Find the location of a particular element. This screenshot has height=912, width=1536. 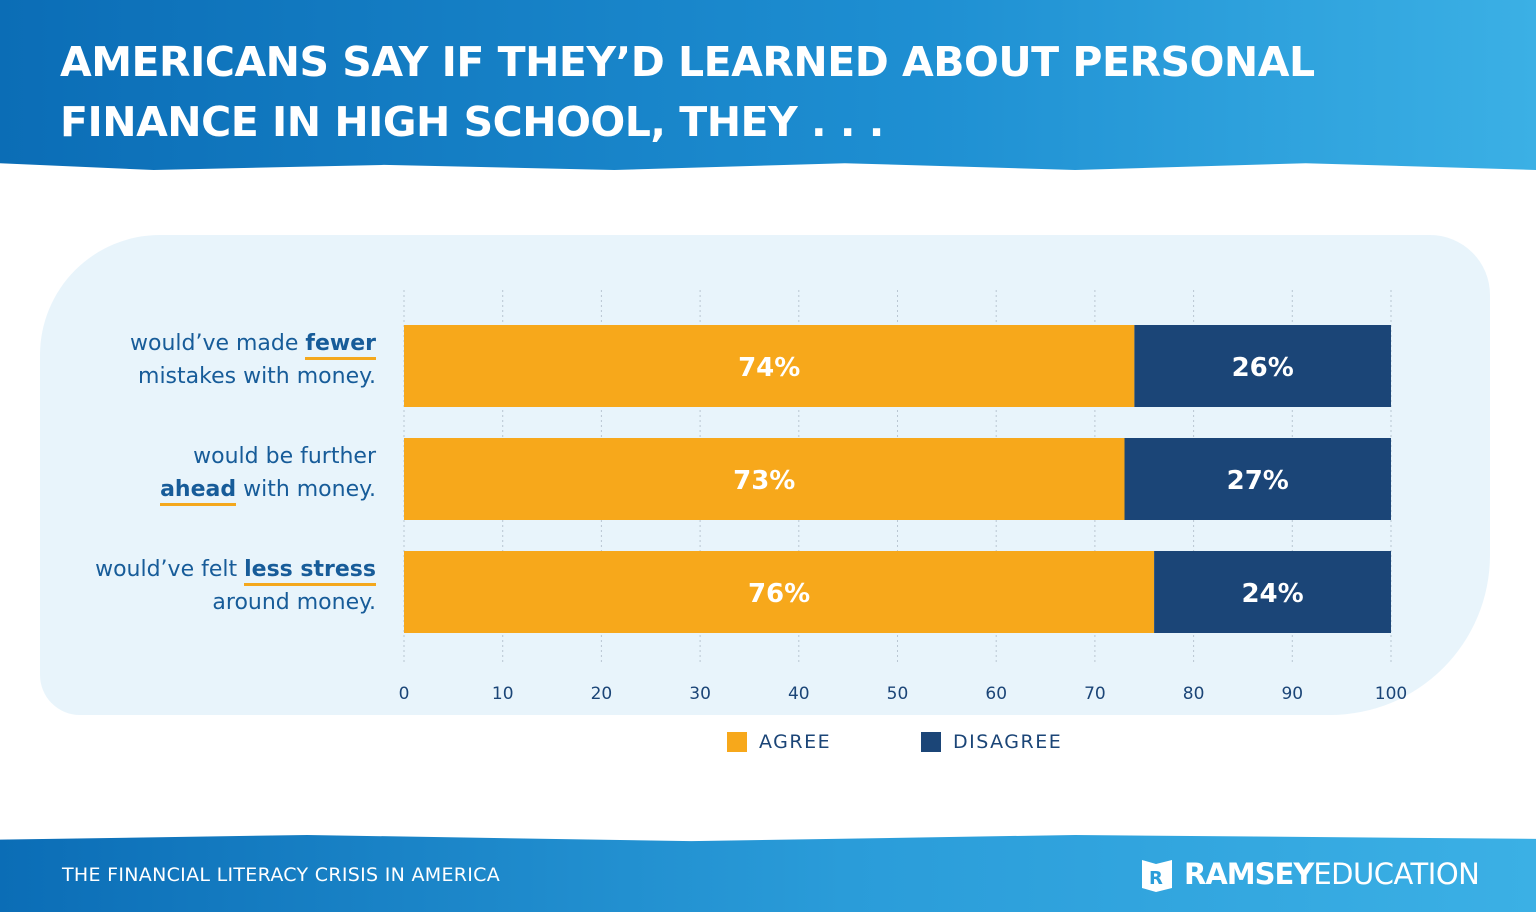

category-label-line: around money. is located at coordinates (235, 602).